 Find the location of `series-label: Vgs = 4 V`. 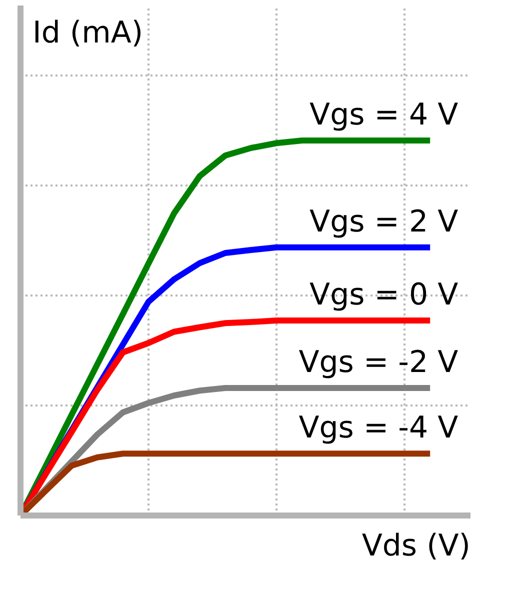

series-label: Vgs = 4 V is located at coordinates (384, 115).